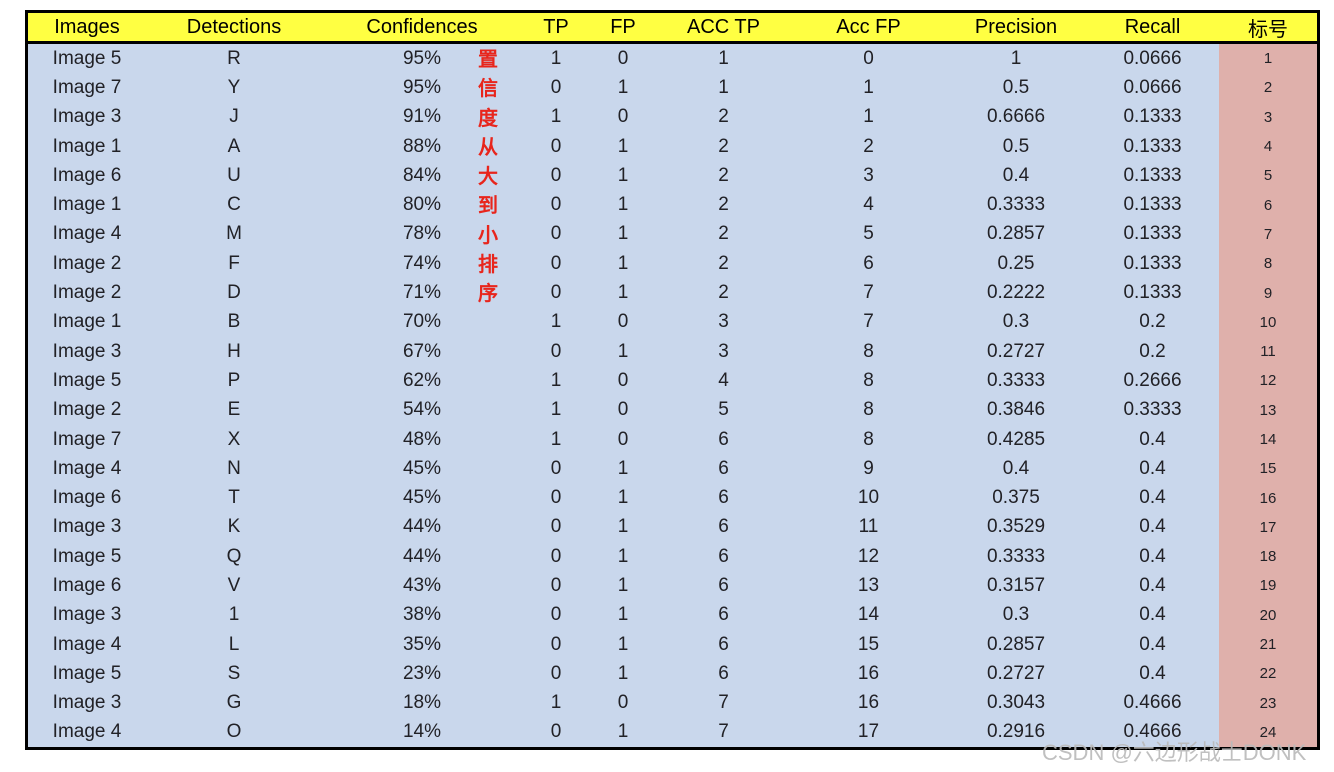 This screenshot has width=1334, height=772. What do you see at coordinates (1268, 117) in the screenshot?
I see `cell-tag-number: 3` at bounding box center [1268, 117].